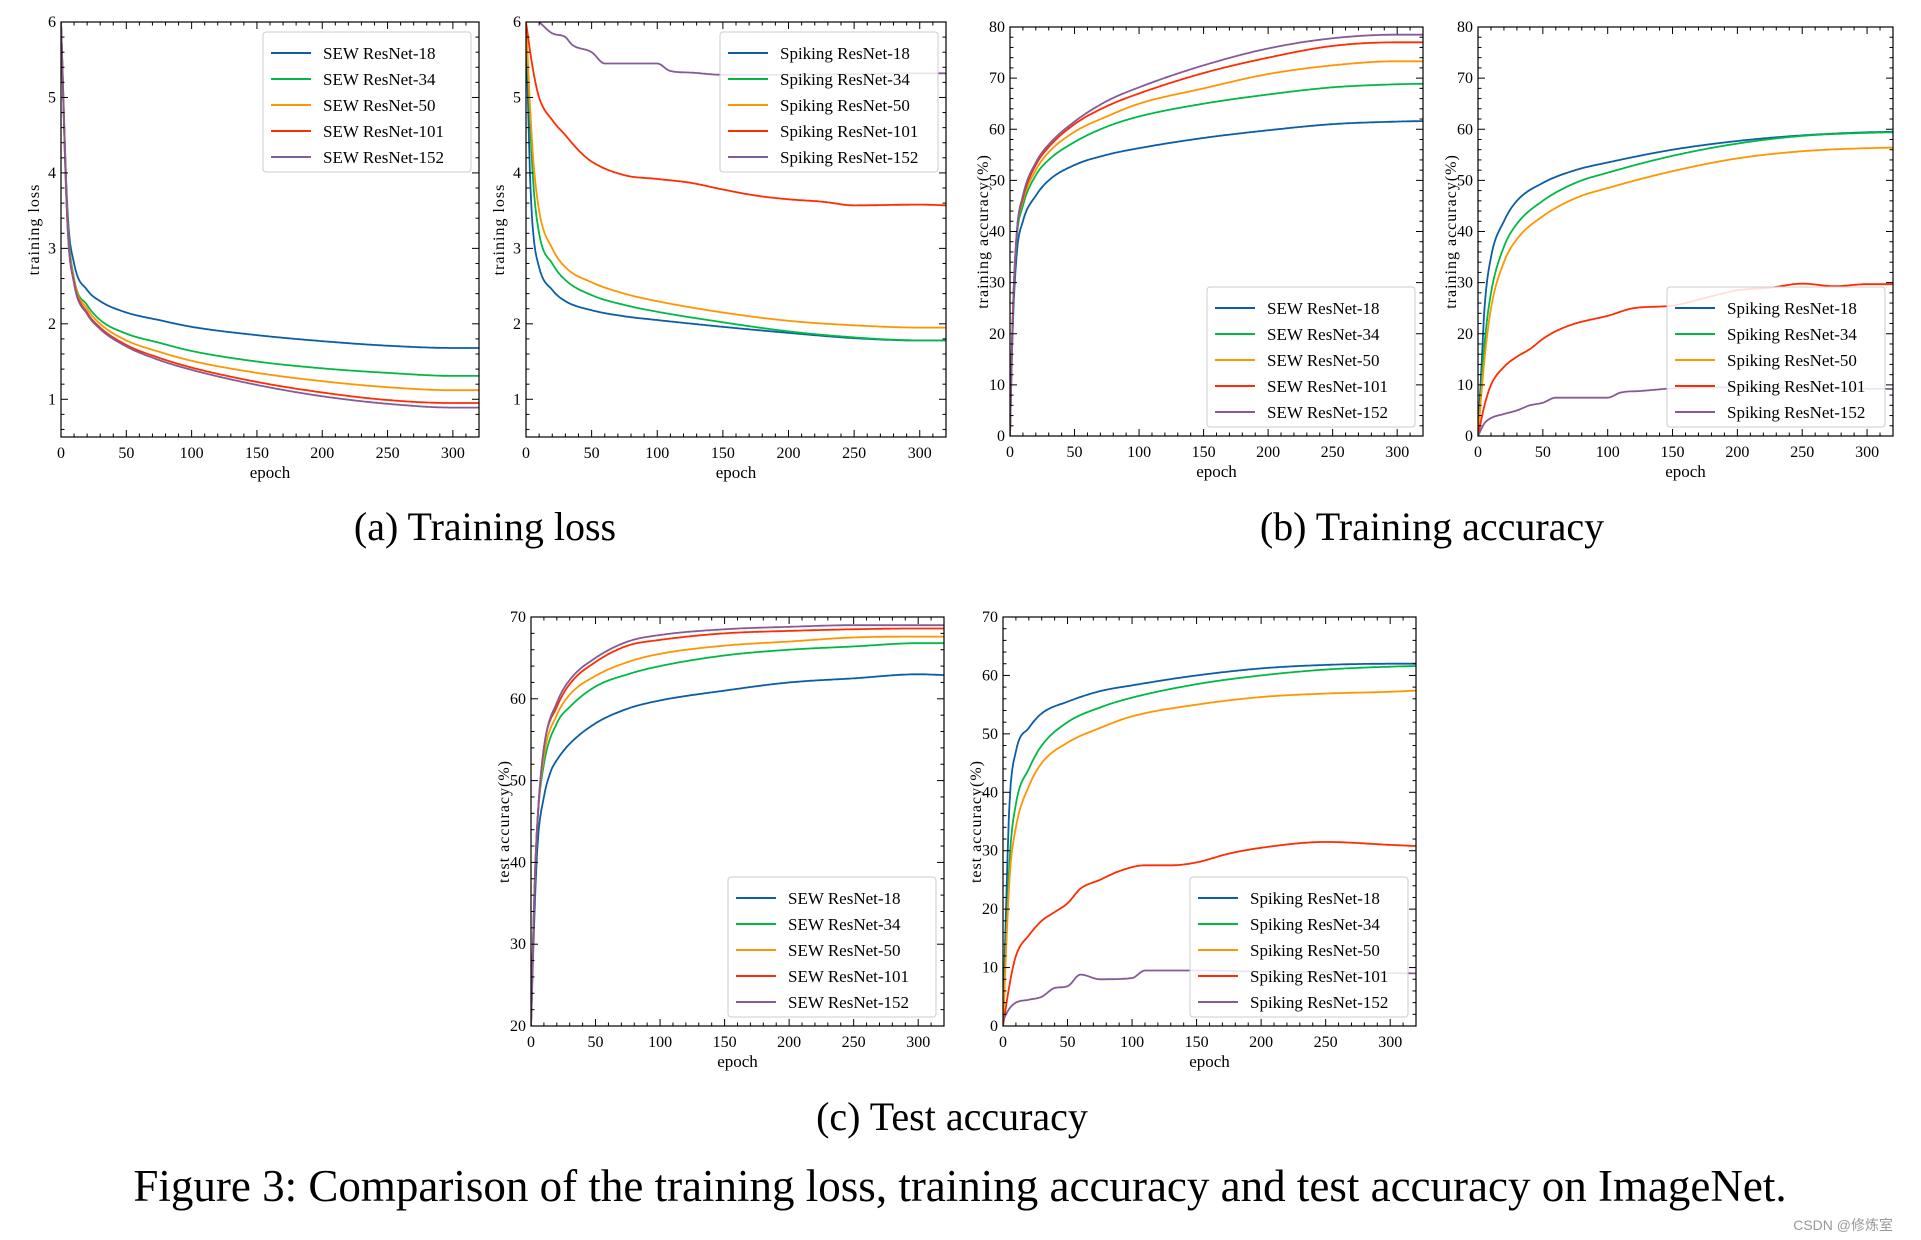 This screenshot has height=1240, width=1921. Describe the element at coordinates (485, 526) in the screenshot. I see `caption-training-loss: (a) Training loss` at that location.